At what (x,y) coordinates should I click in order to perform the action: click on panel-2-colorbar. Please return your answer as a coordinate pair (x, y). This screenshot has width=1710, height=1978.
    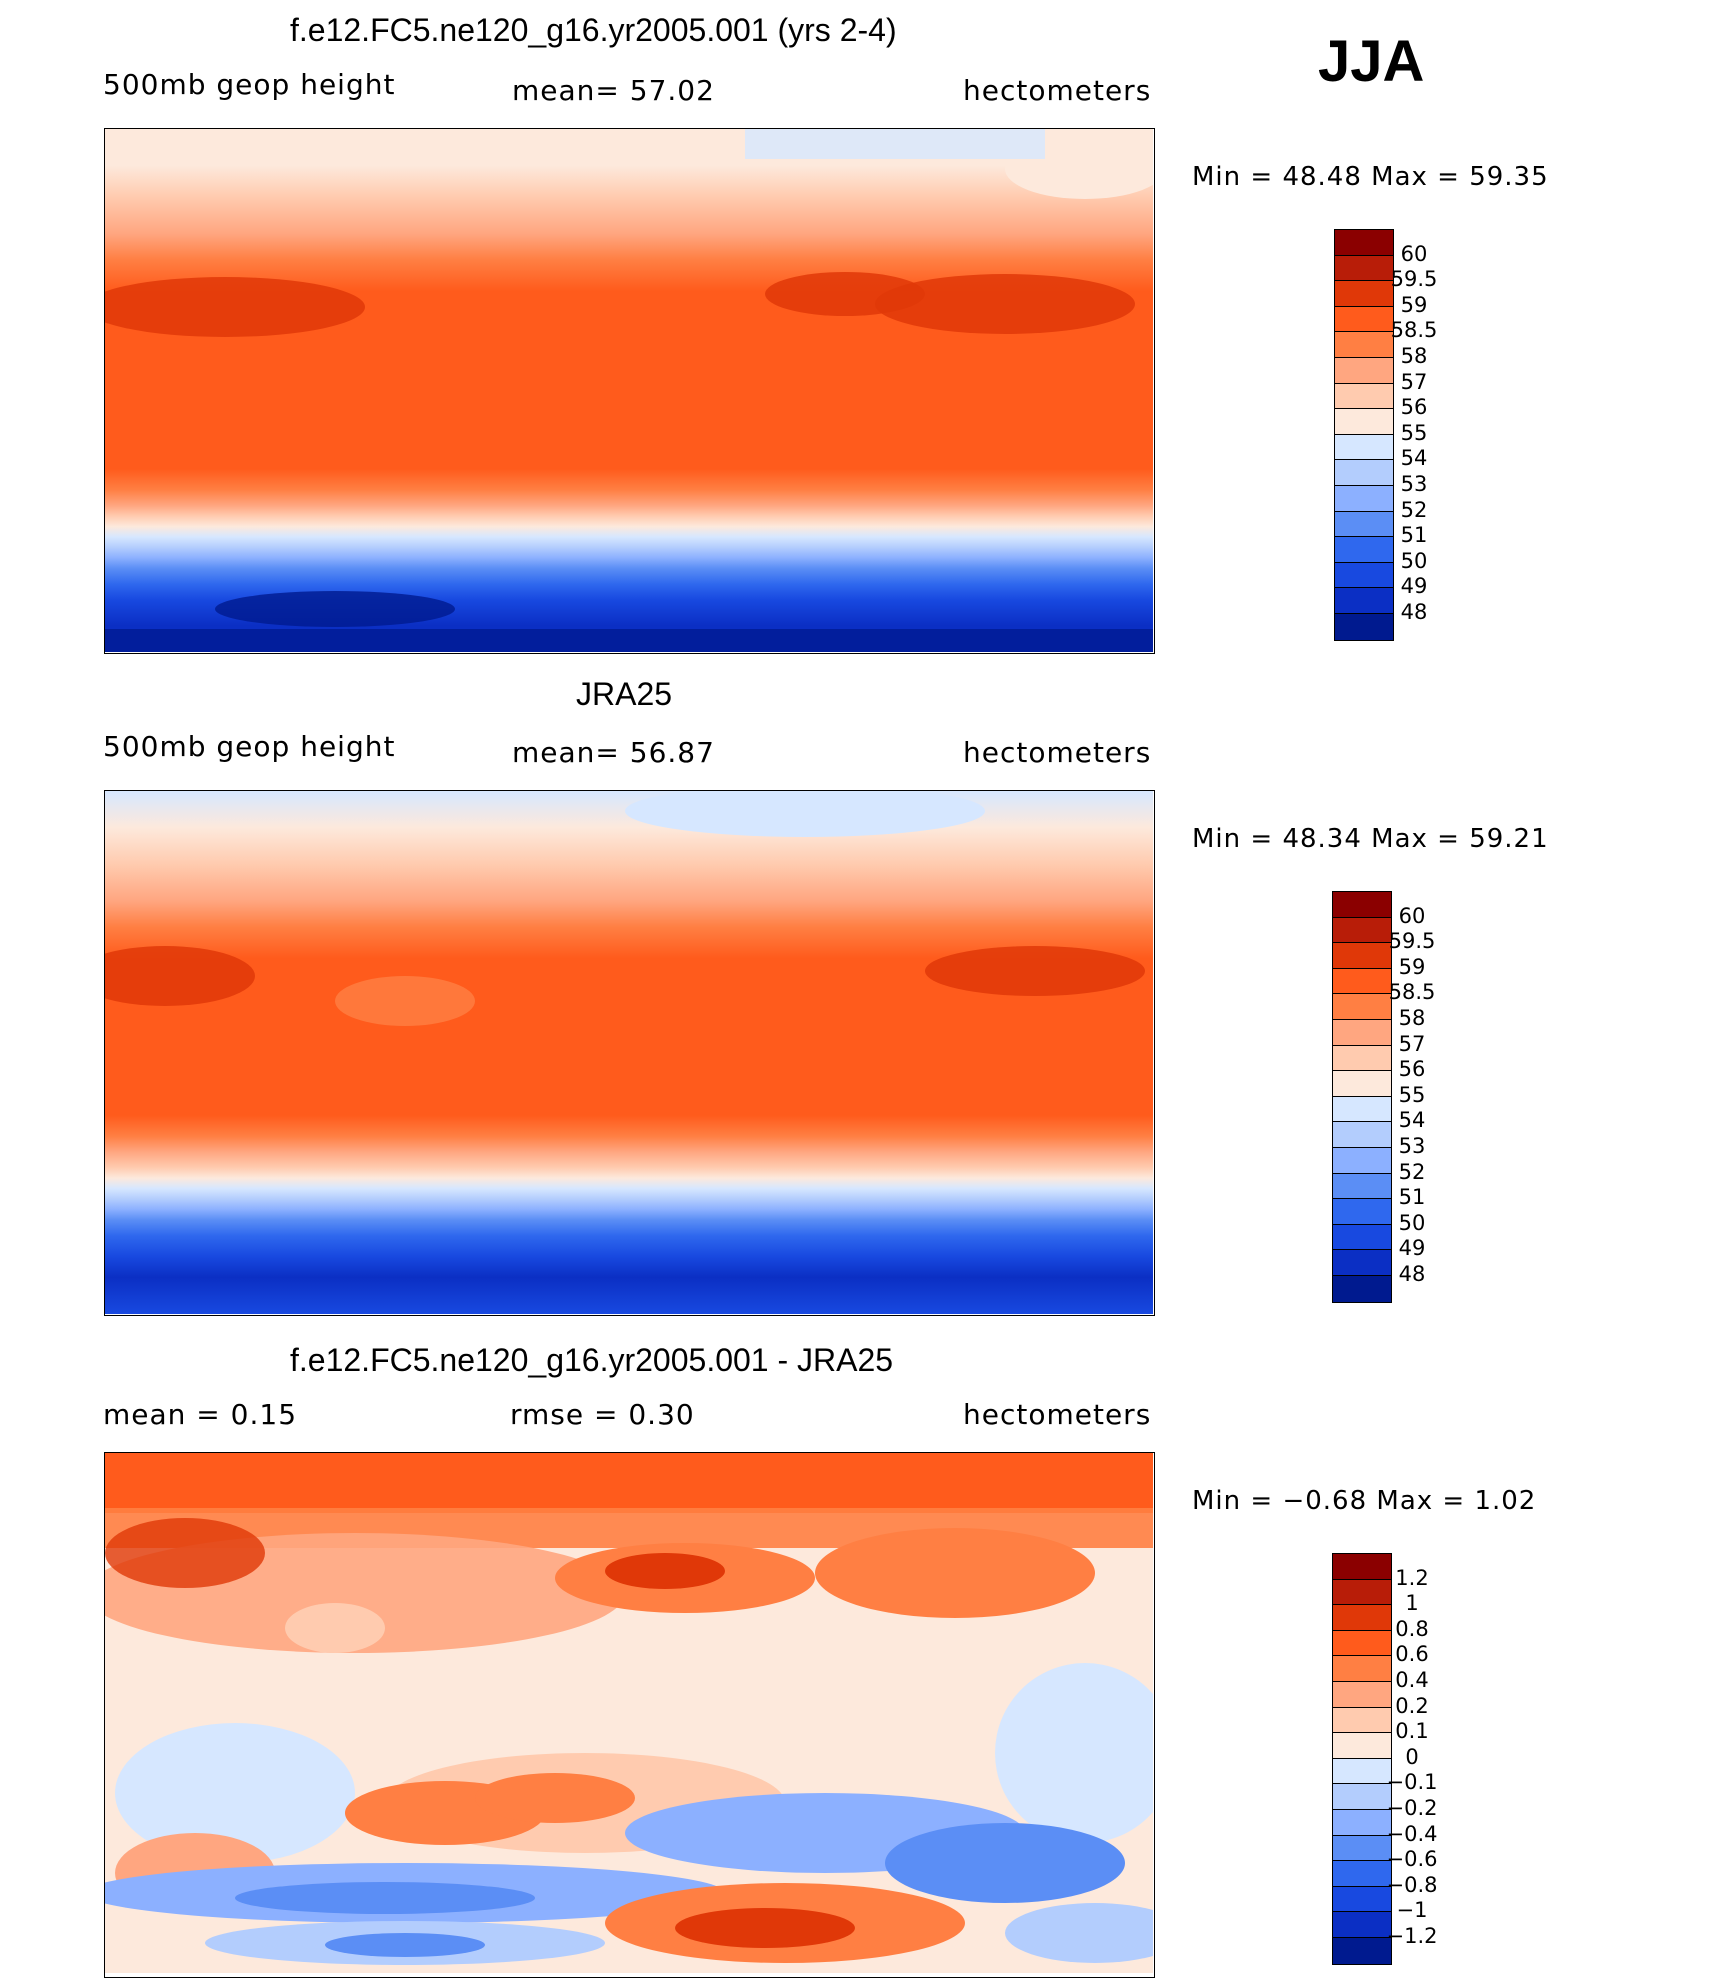
    Looking at the image, I should click on (1362, 1097).